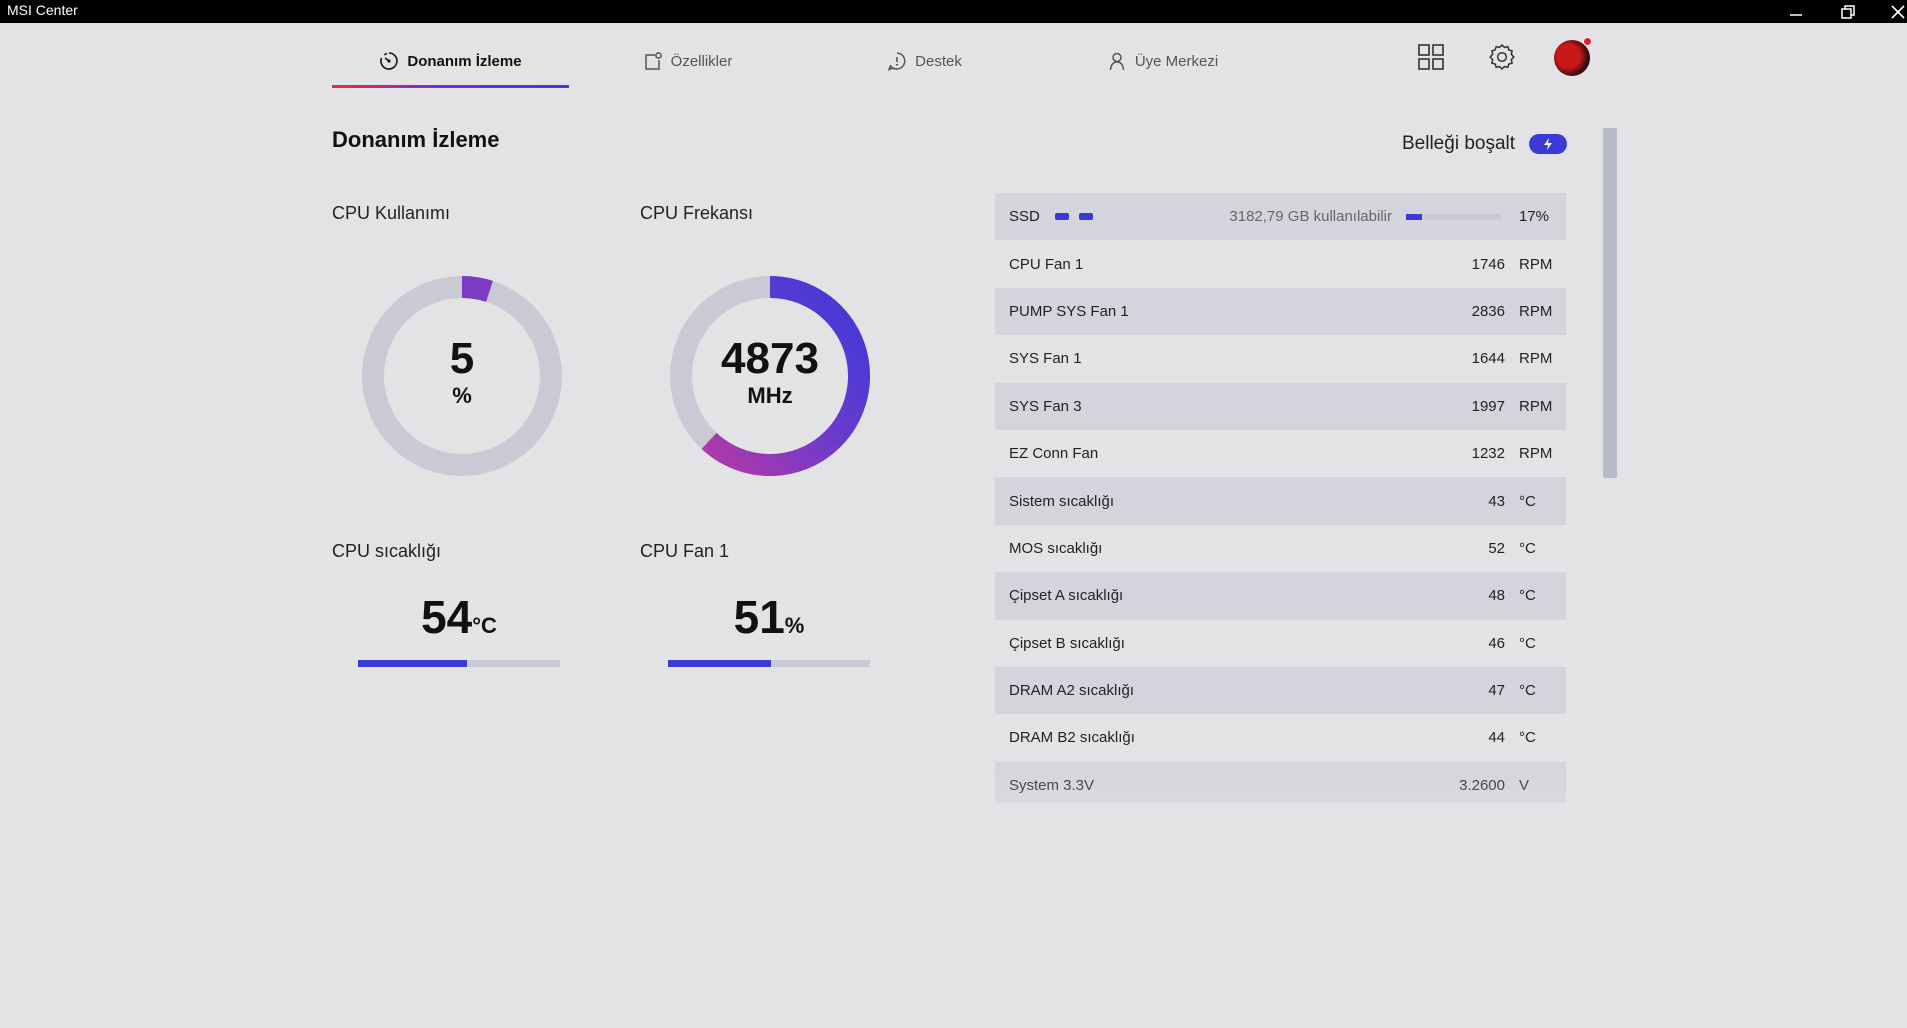 The image size is (1907, 1028). What do you see at coordinates (1280, 548) in the screenshot?
I see `sensor-row: MOS sıcaklığı 52 °C` at bounding box center [1280, 548].